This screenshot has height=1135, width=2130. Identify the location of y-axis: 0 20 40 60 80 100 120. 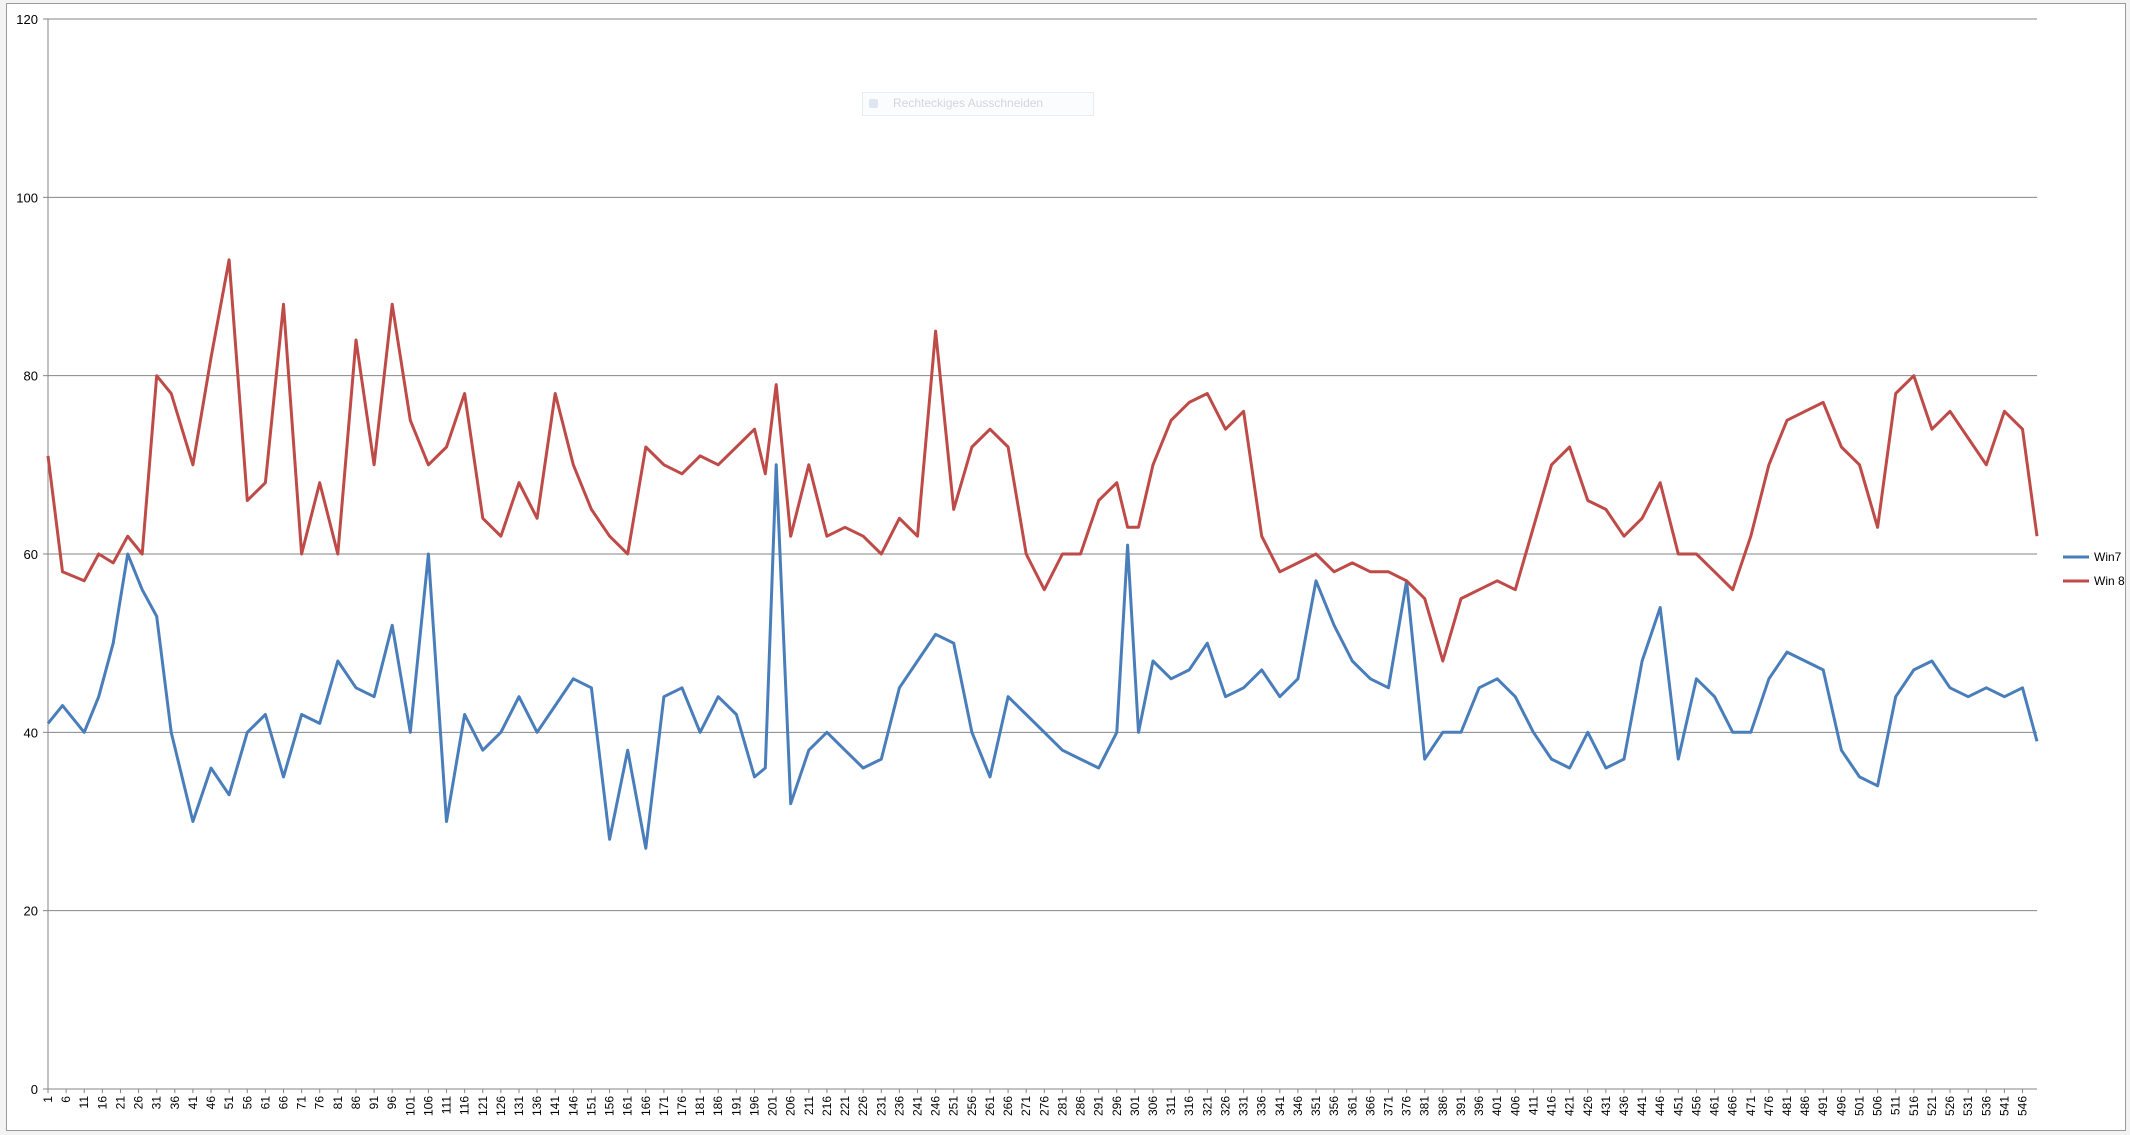
(32, 554).